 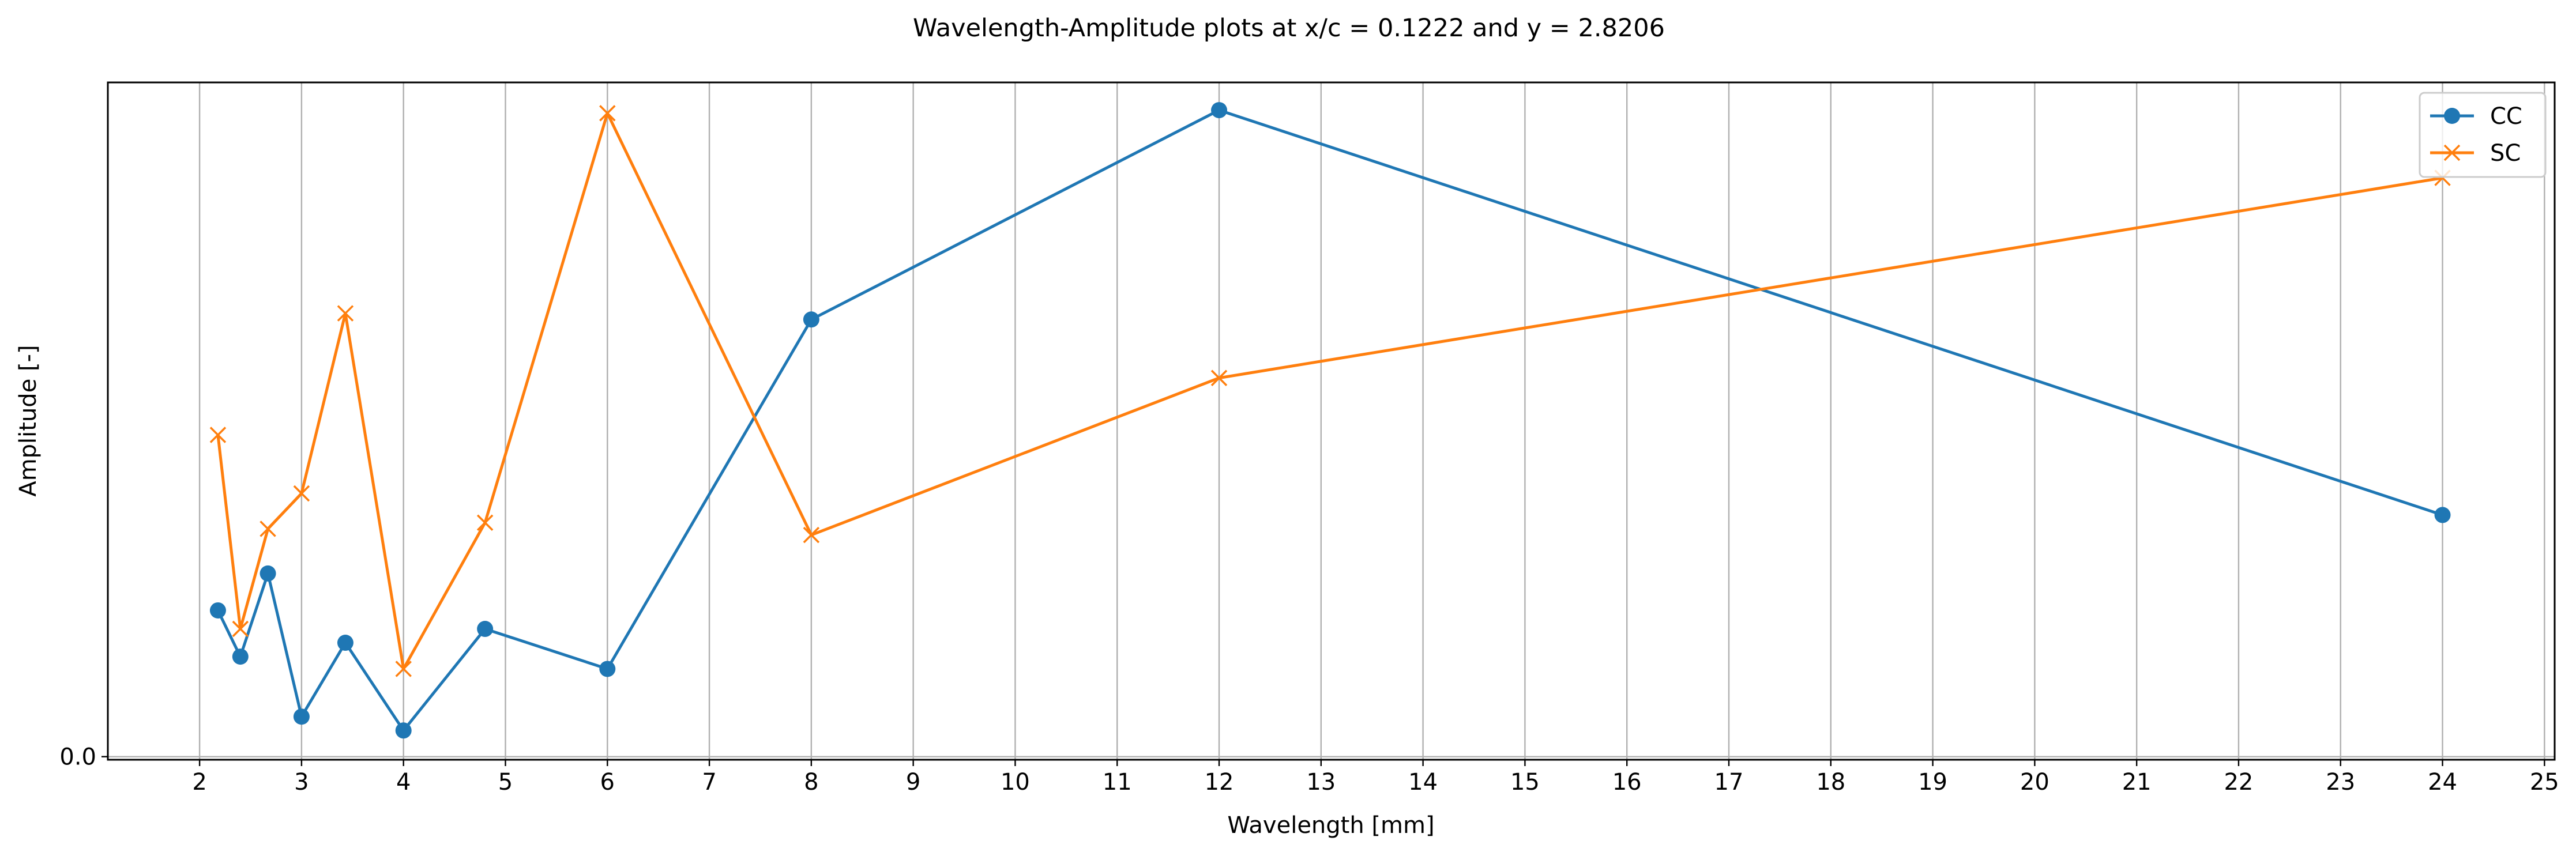 What do you see at coordinates (2137, 782) in the screenshot?
I see `x-tick-label: 21` at bounding box center [2137, 782].